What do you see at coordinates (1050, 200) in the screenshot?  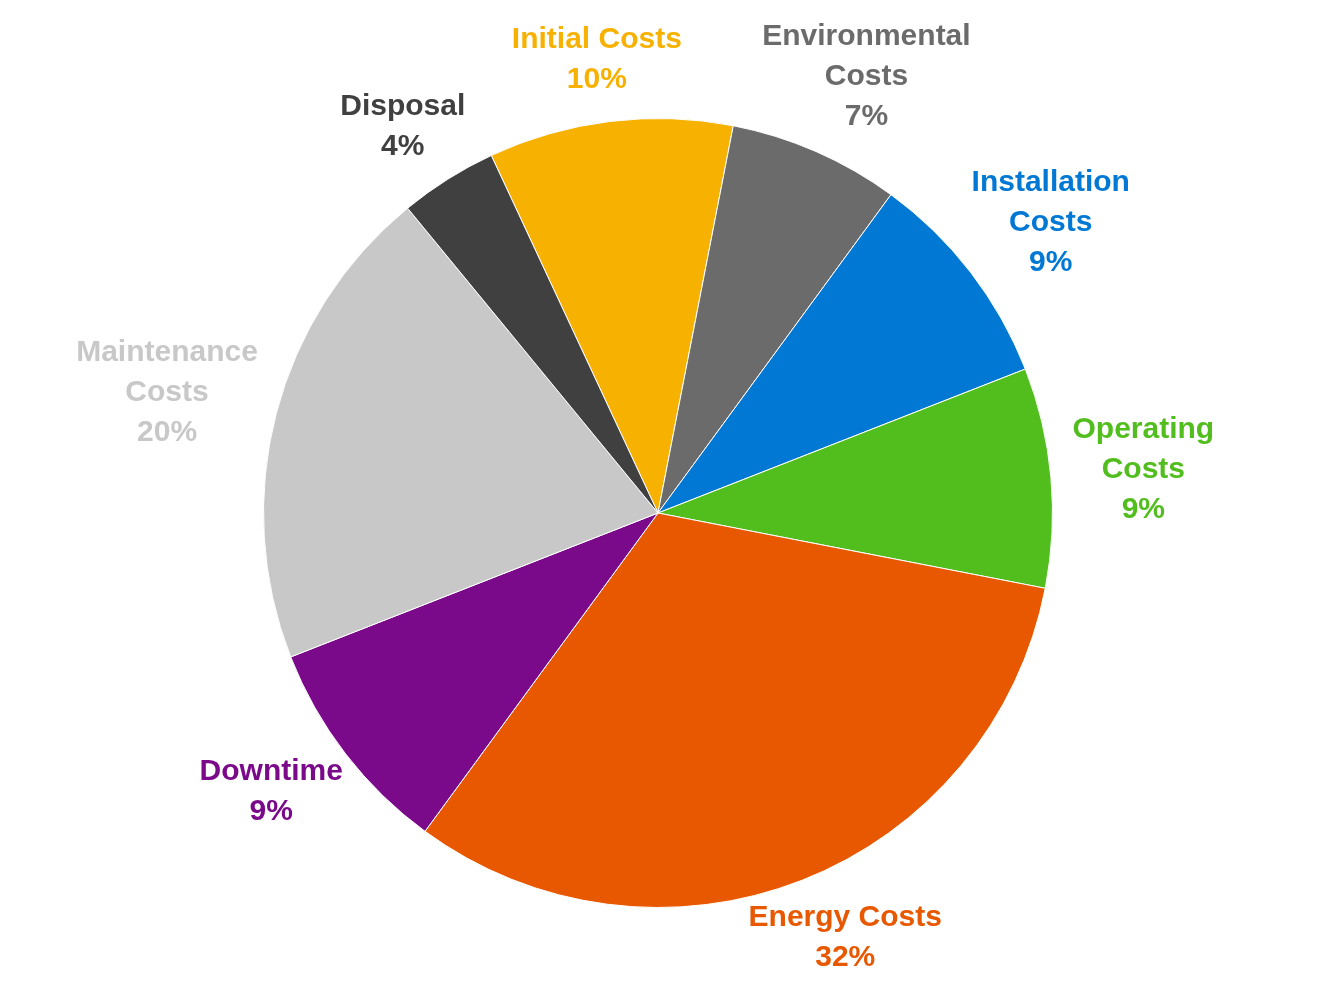 I see `slice-label: Installation Costs` at bounding box center [1050, 200].